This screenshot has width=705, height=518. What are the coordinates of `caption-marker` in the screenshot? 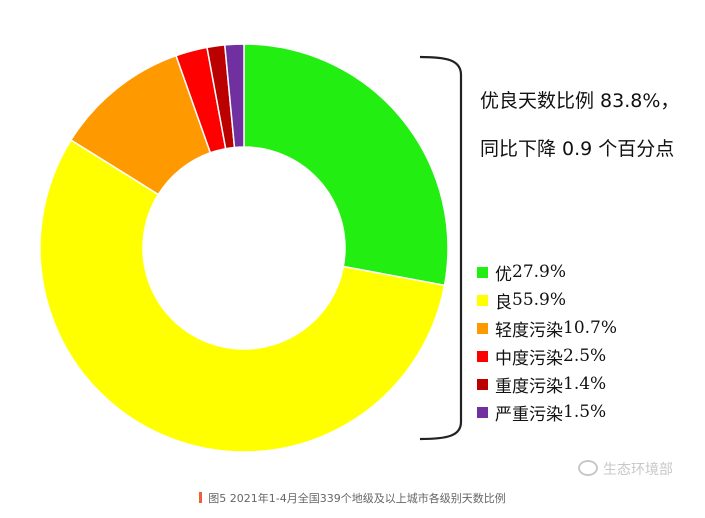 It's located at (201, 497).